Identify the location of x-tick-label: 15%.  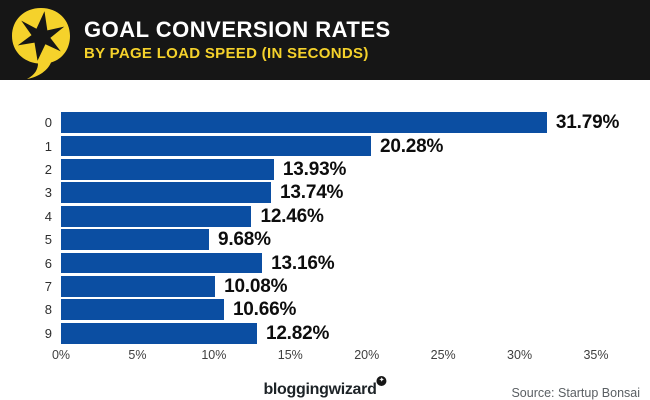
(290, 354).